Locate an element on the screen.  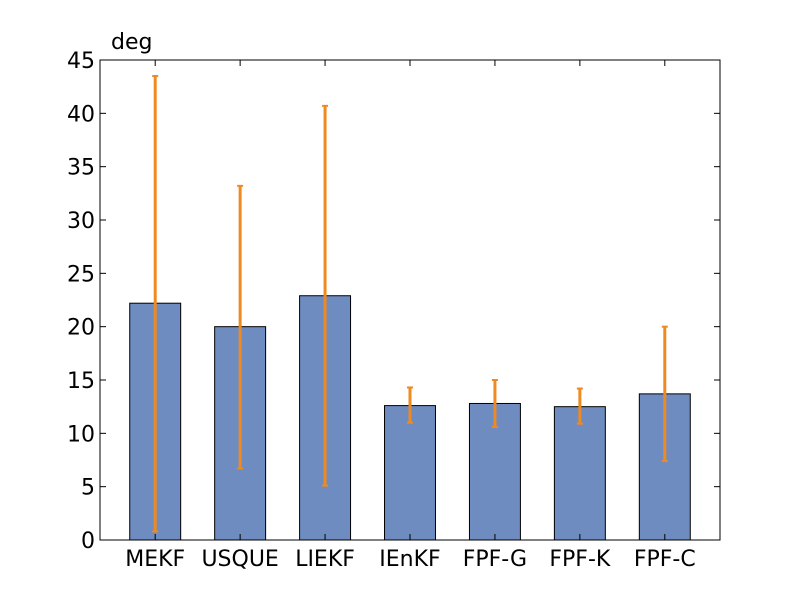
error-bar-fpf-g is located at coordinates (494, 403).